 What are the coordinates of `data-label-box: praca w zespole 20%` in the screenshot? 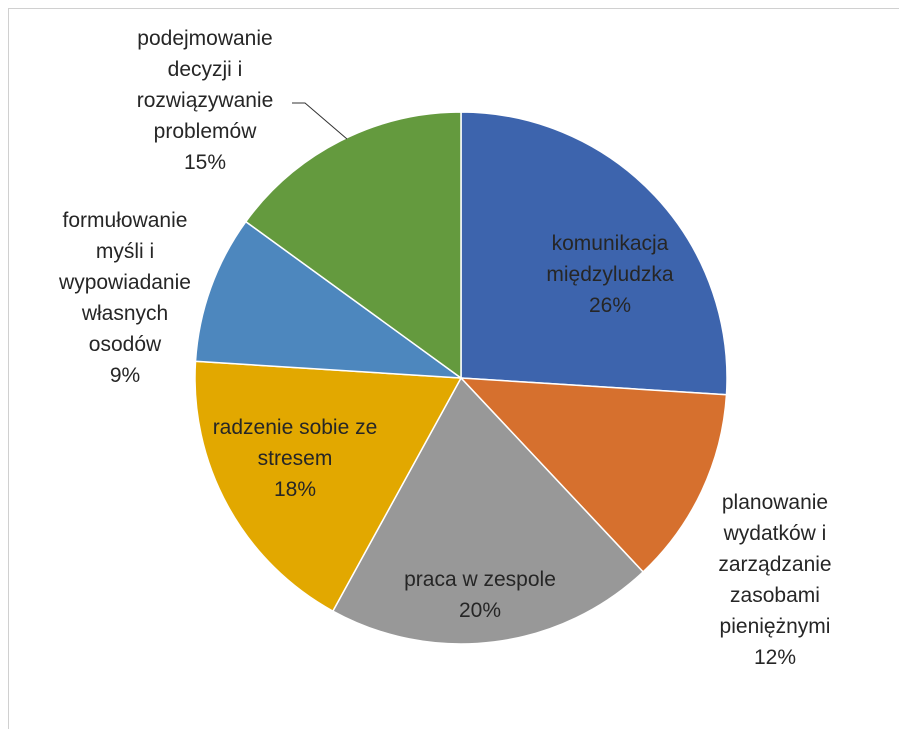 It's located at (480, 587).